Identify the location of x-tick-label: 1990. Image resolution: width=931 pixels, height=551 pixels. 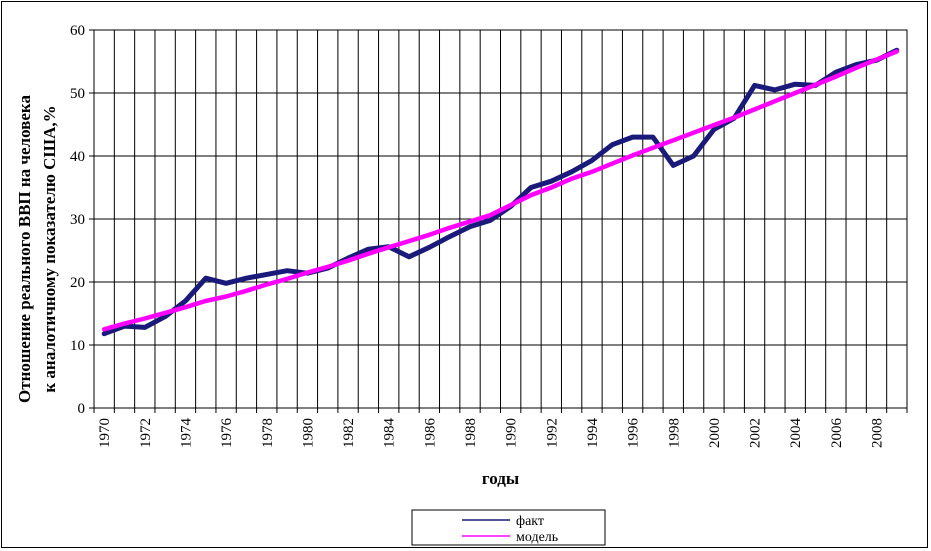
(512, 433).